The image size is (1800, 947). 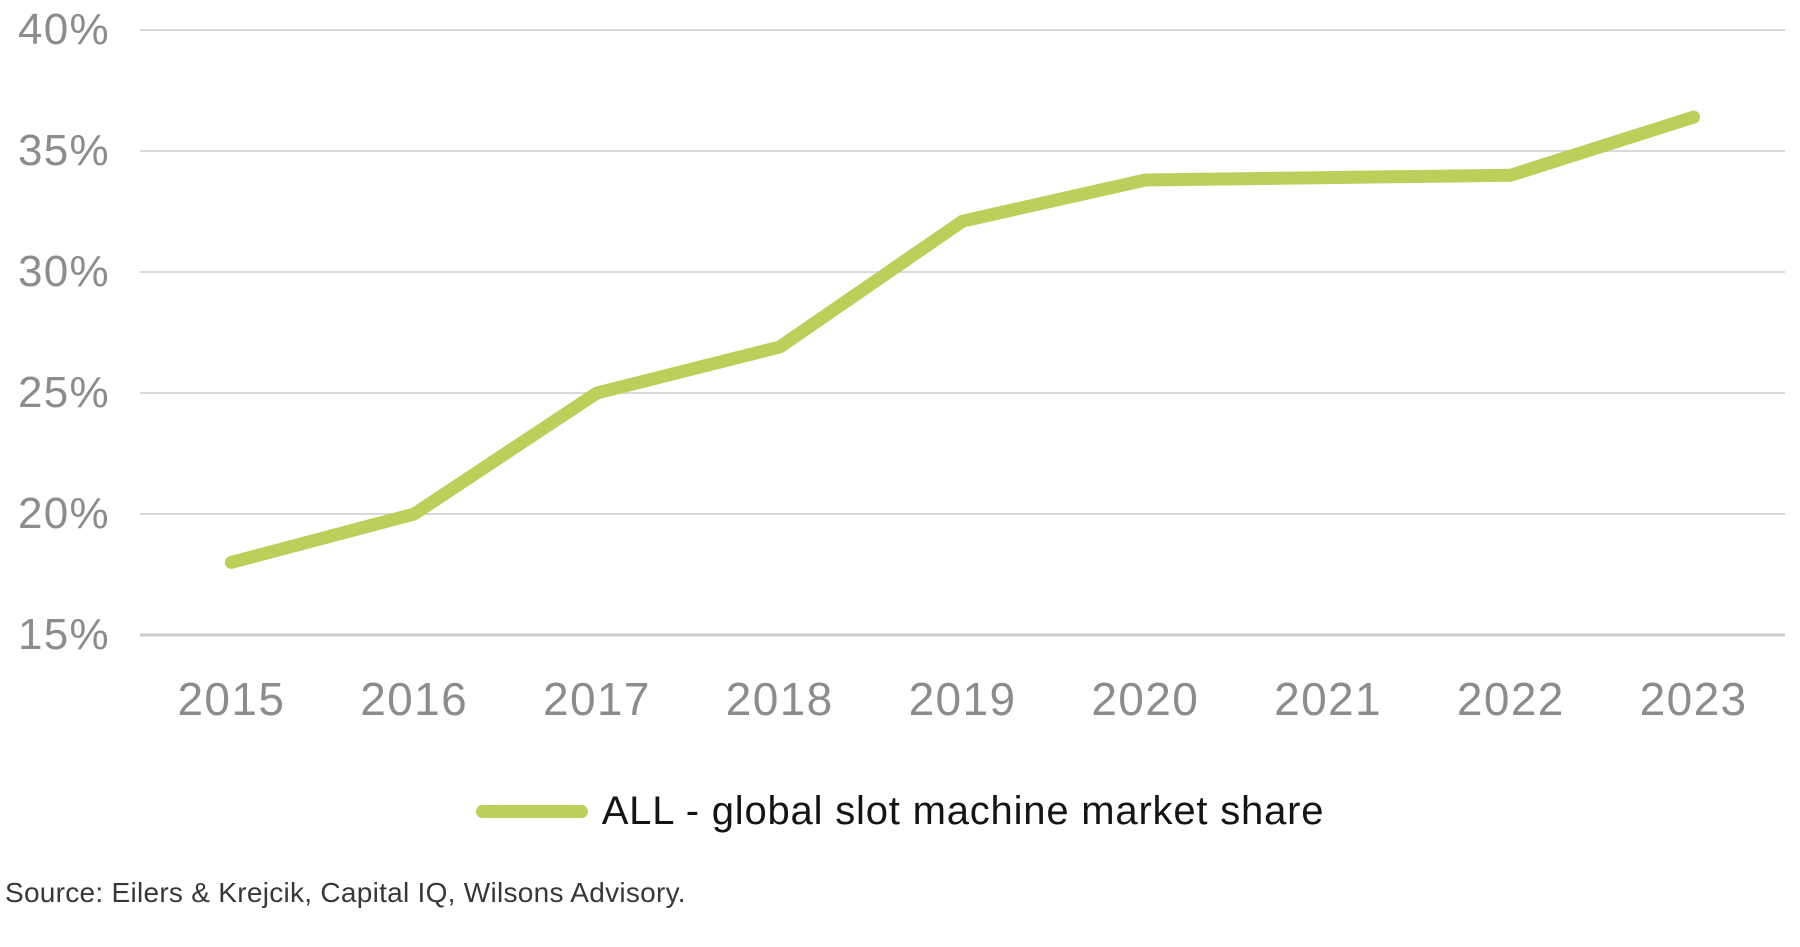 I want to click on x-tick-label: 2016, so click(x=414, y=699).